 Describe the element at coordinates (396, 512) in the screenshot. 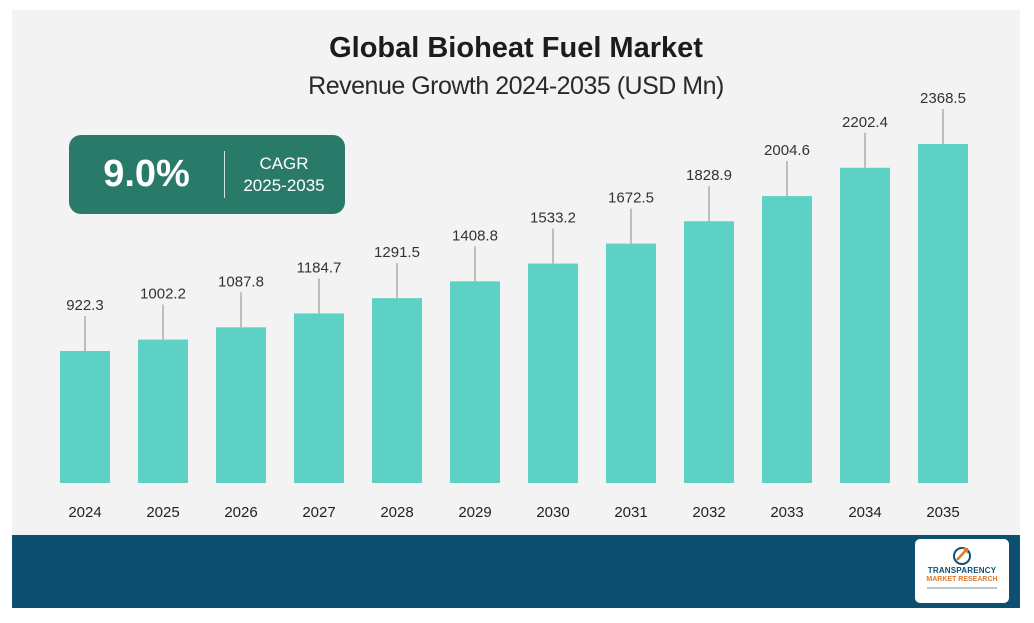

I see `x-tick-label-2028: 2028` at that location.